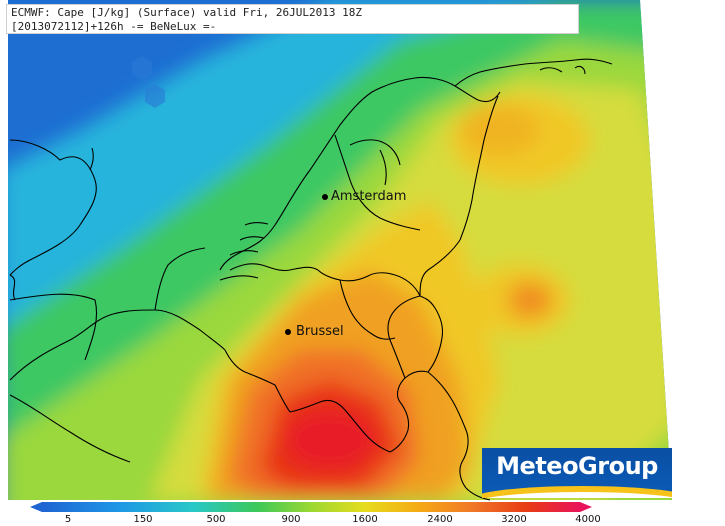  Describe the element at coordinates (114, 26) in the screenshot. I see `header-run-info: [2013072112]+126h -= BeNeLux =-` at that location.